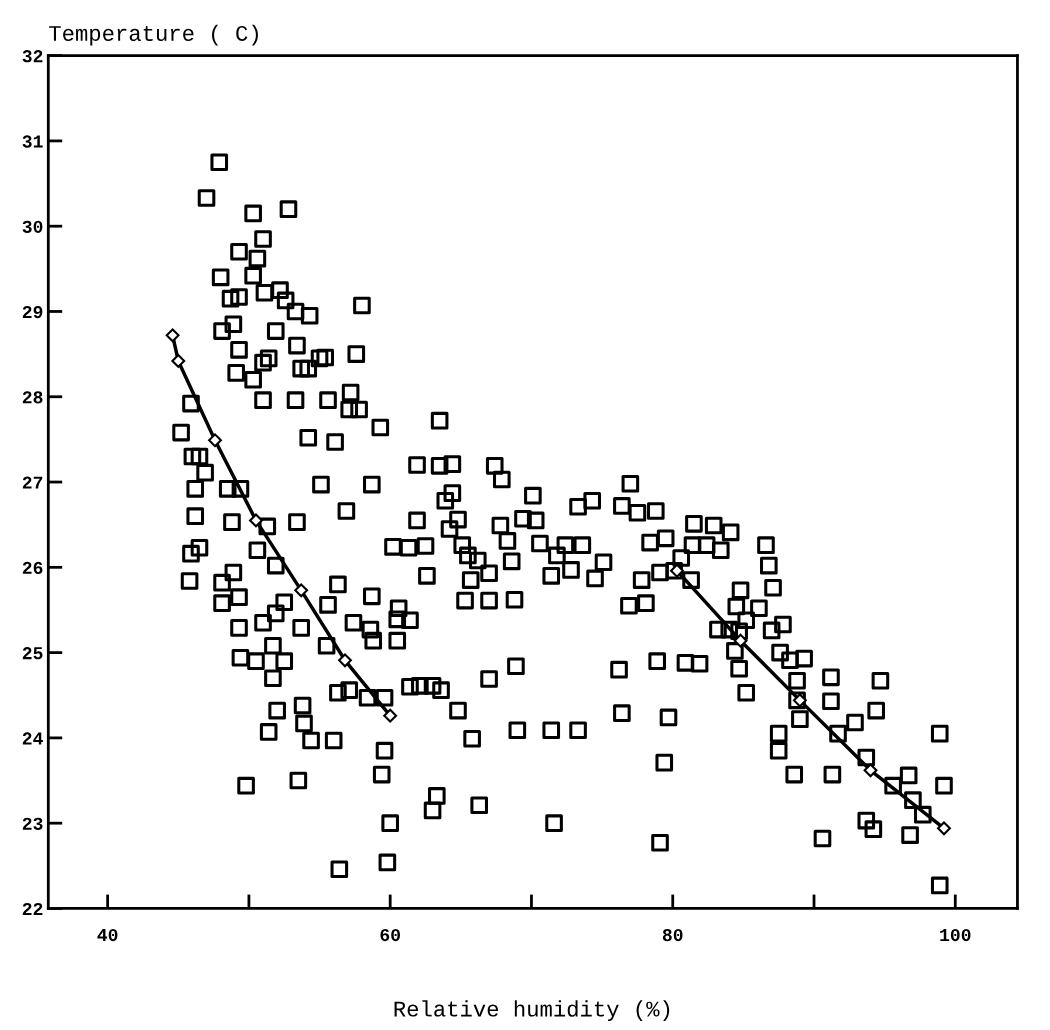 The width and height of the screenshot is (1050, 1030). What do you see at coordinates (32, 653) in the screenshot?
I see `y-tick-label: 25` at bounding box center [32, 653].